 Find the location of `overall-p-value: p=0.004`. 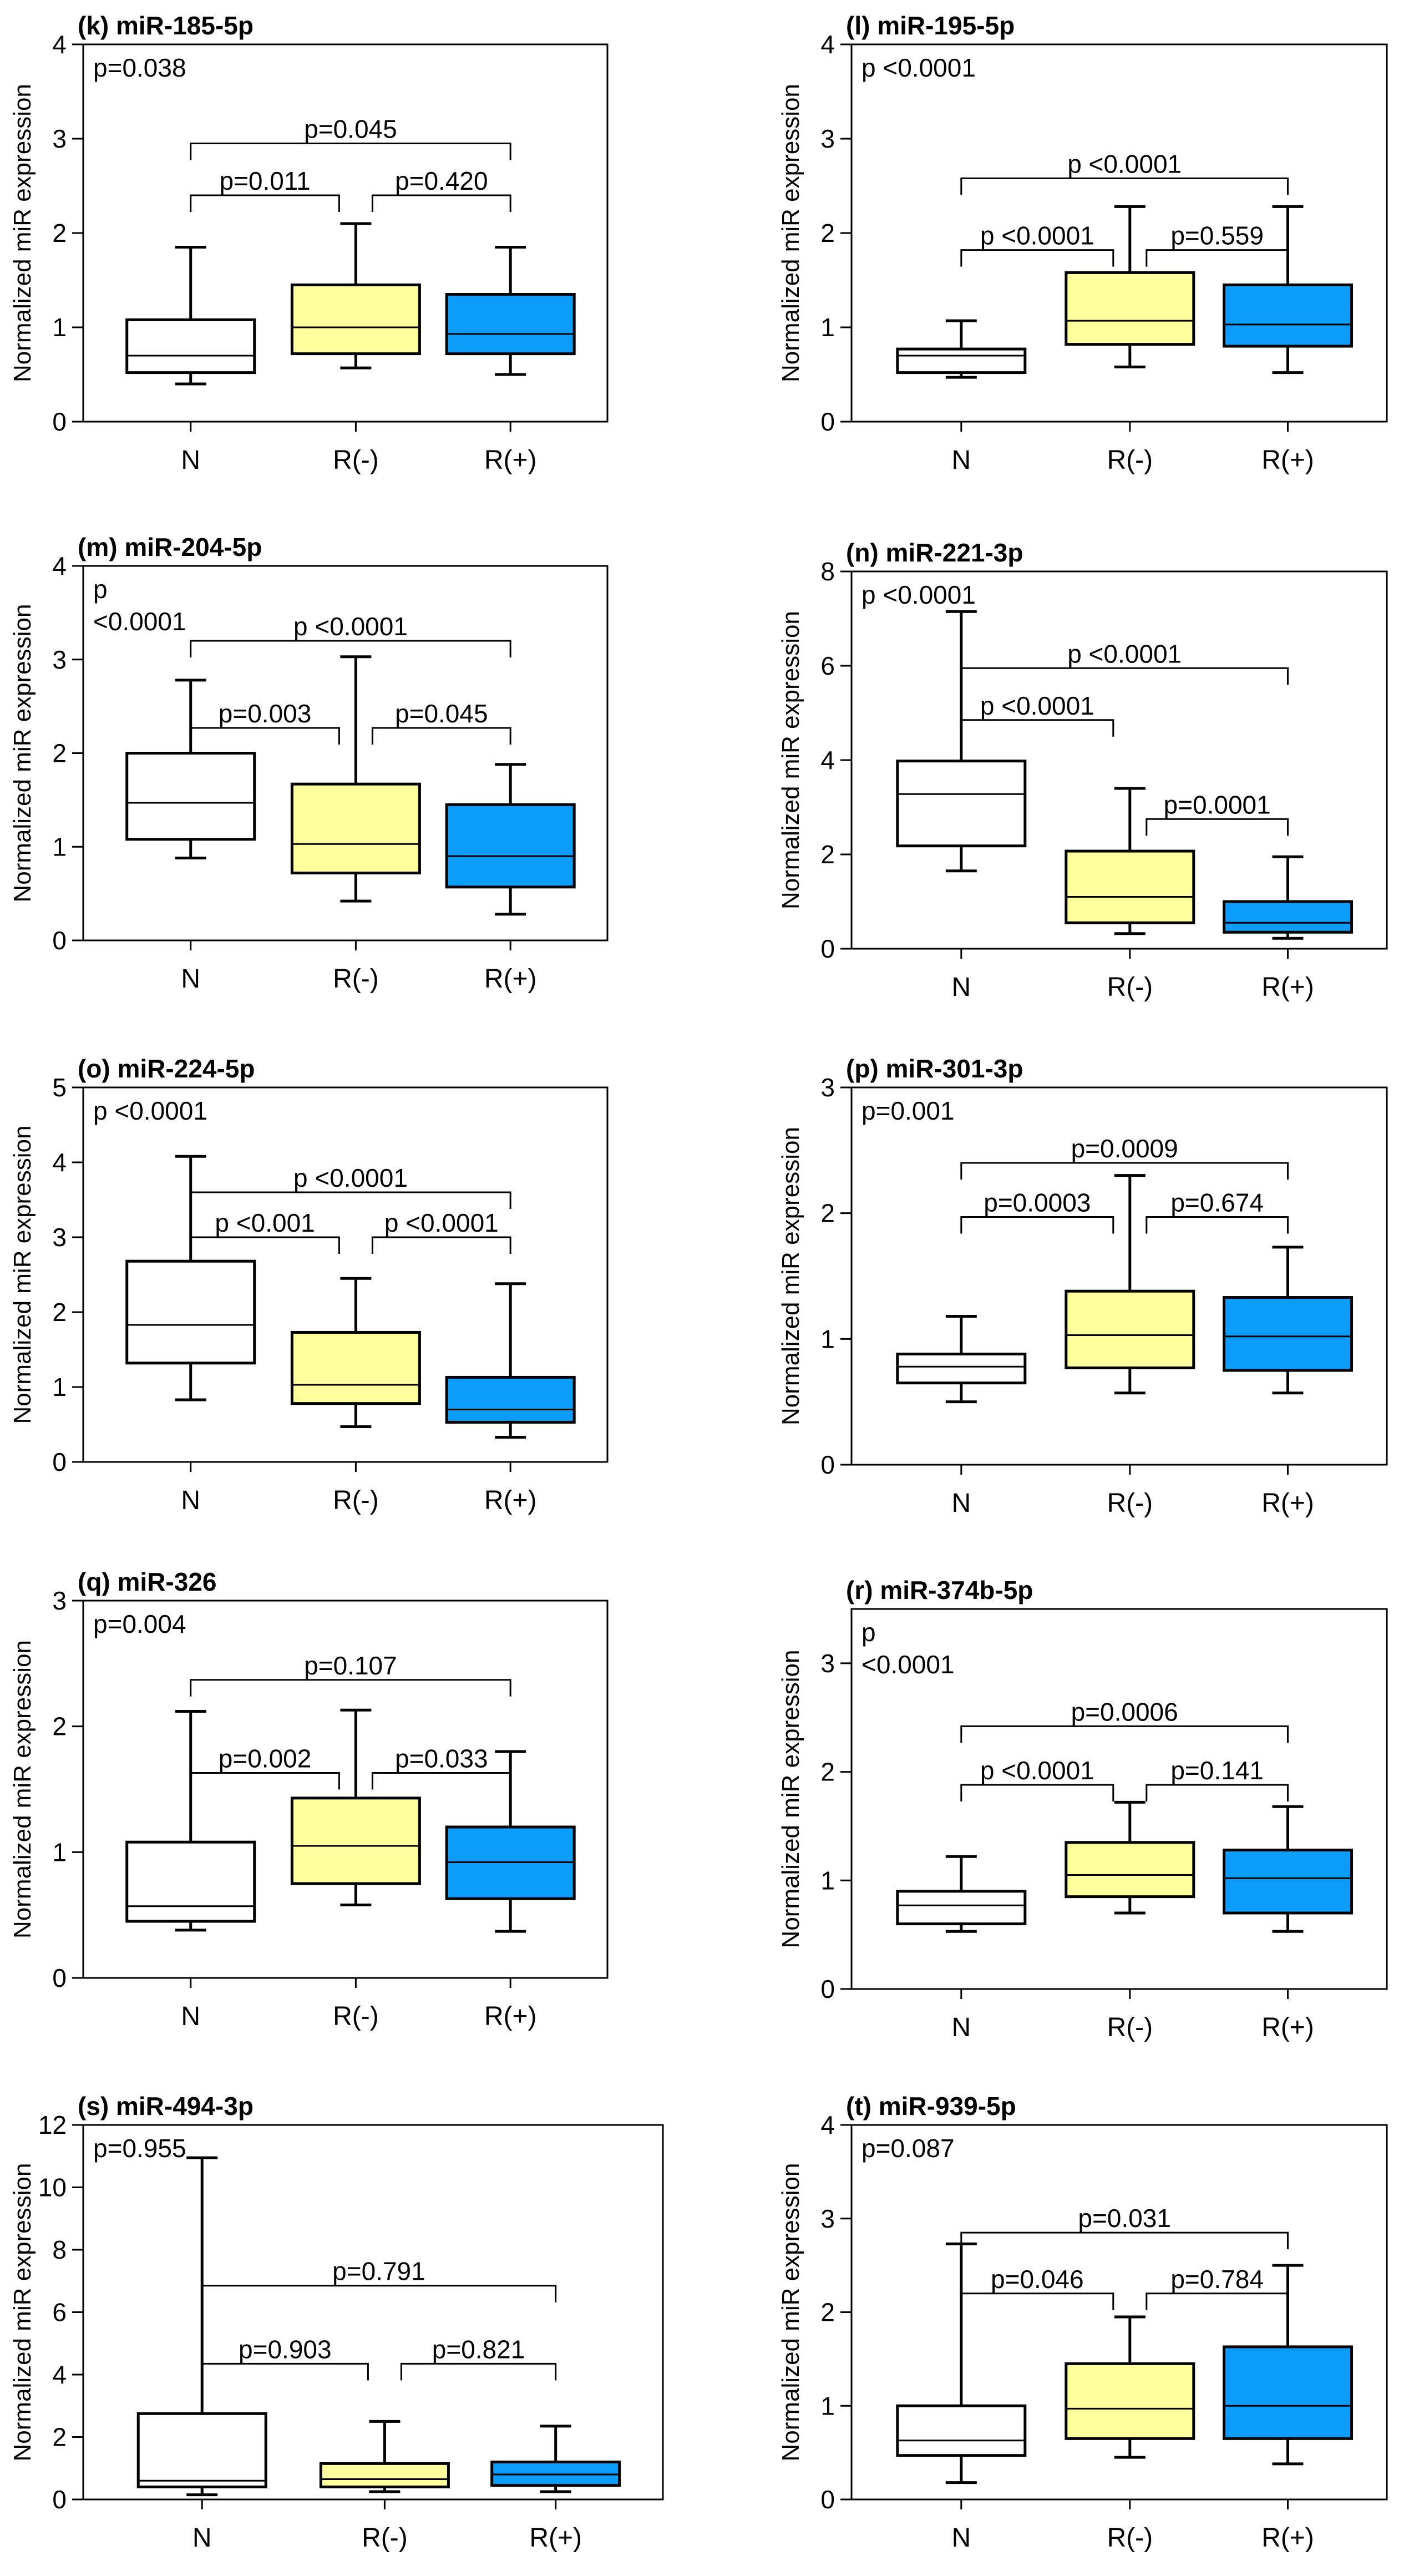

overall-p-value: p=0.004 is located at coordinates (139, 1624).